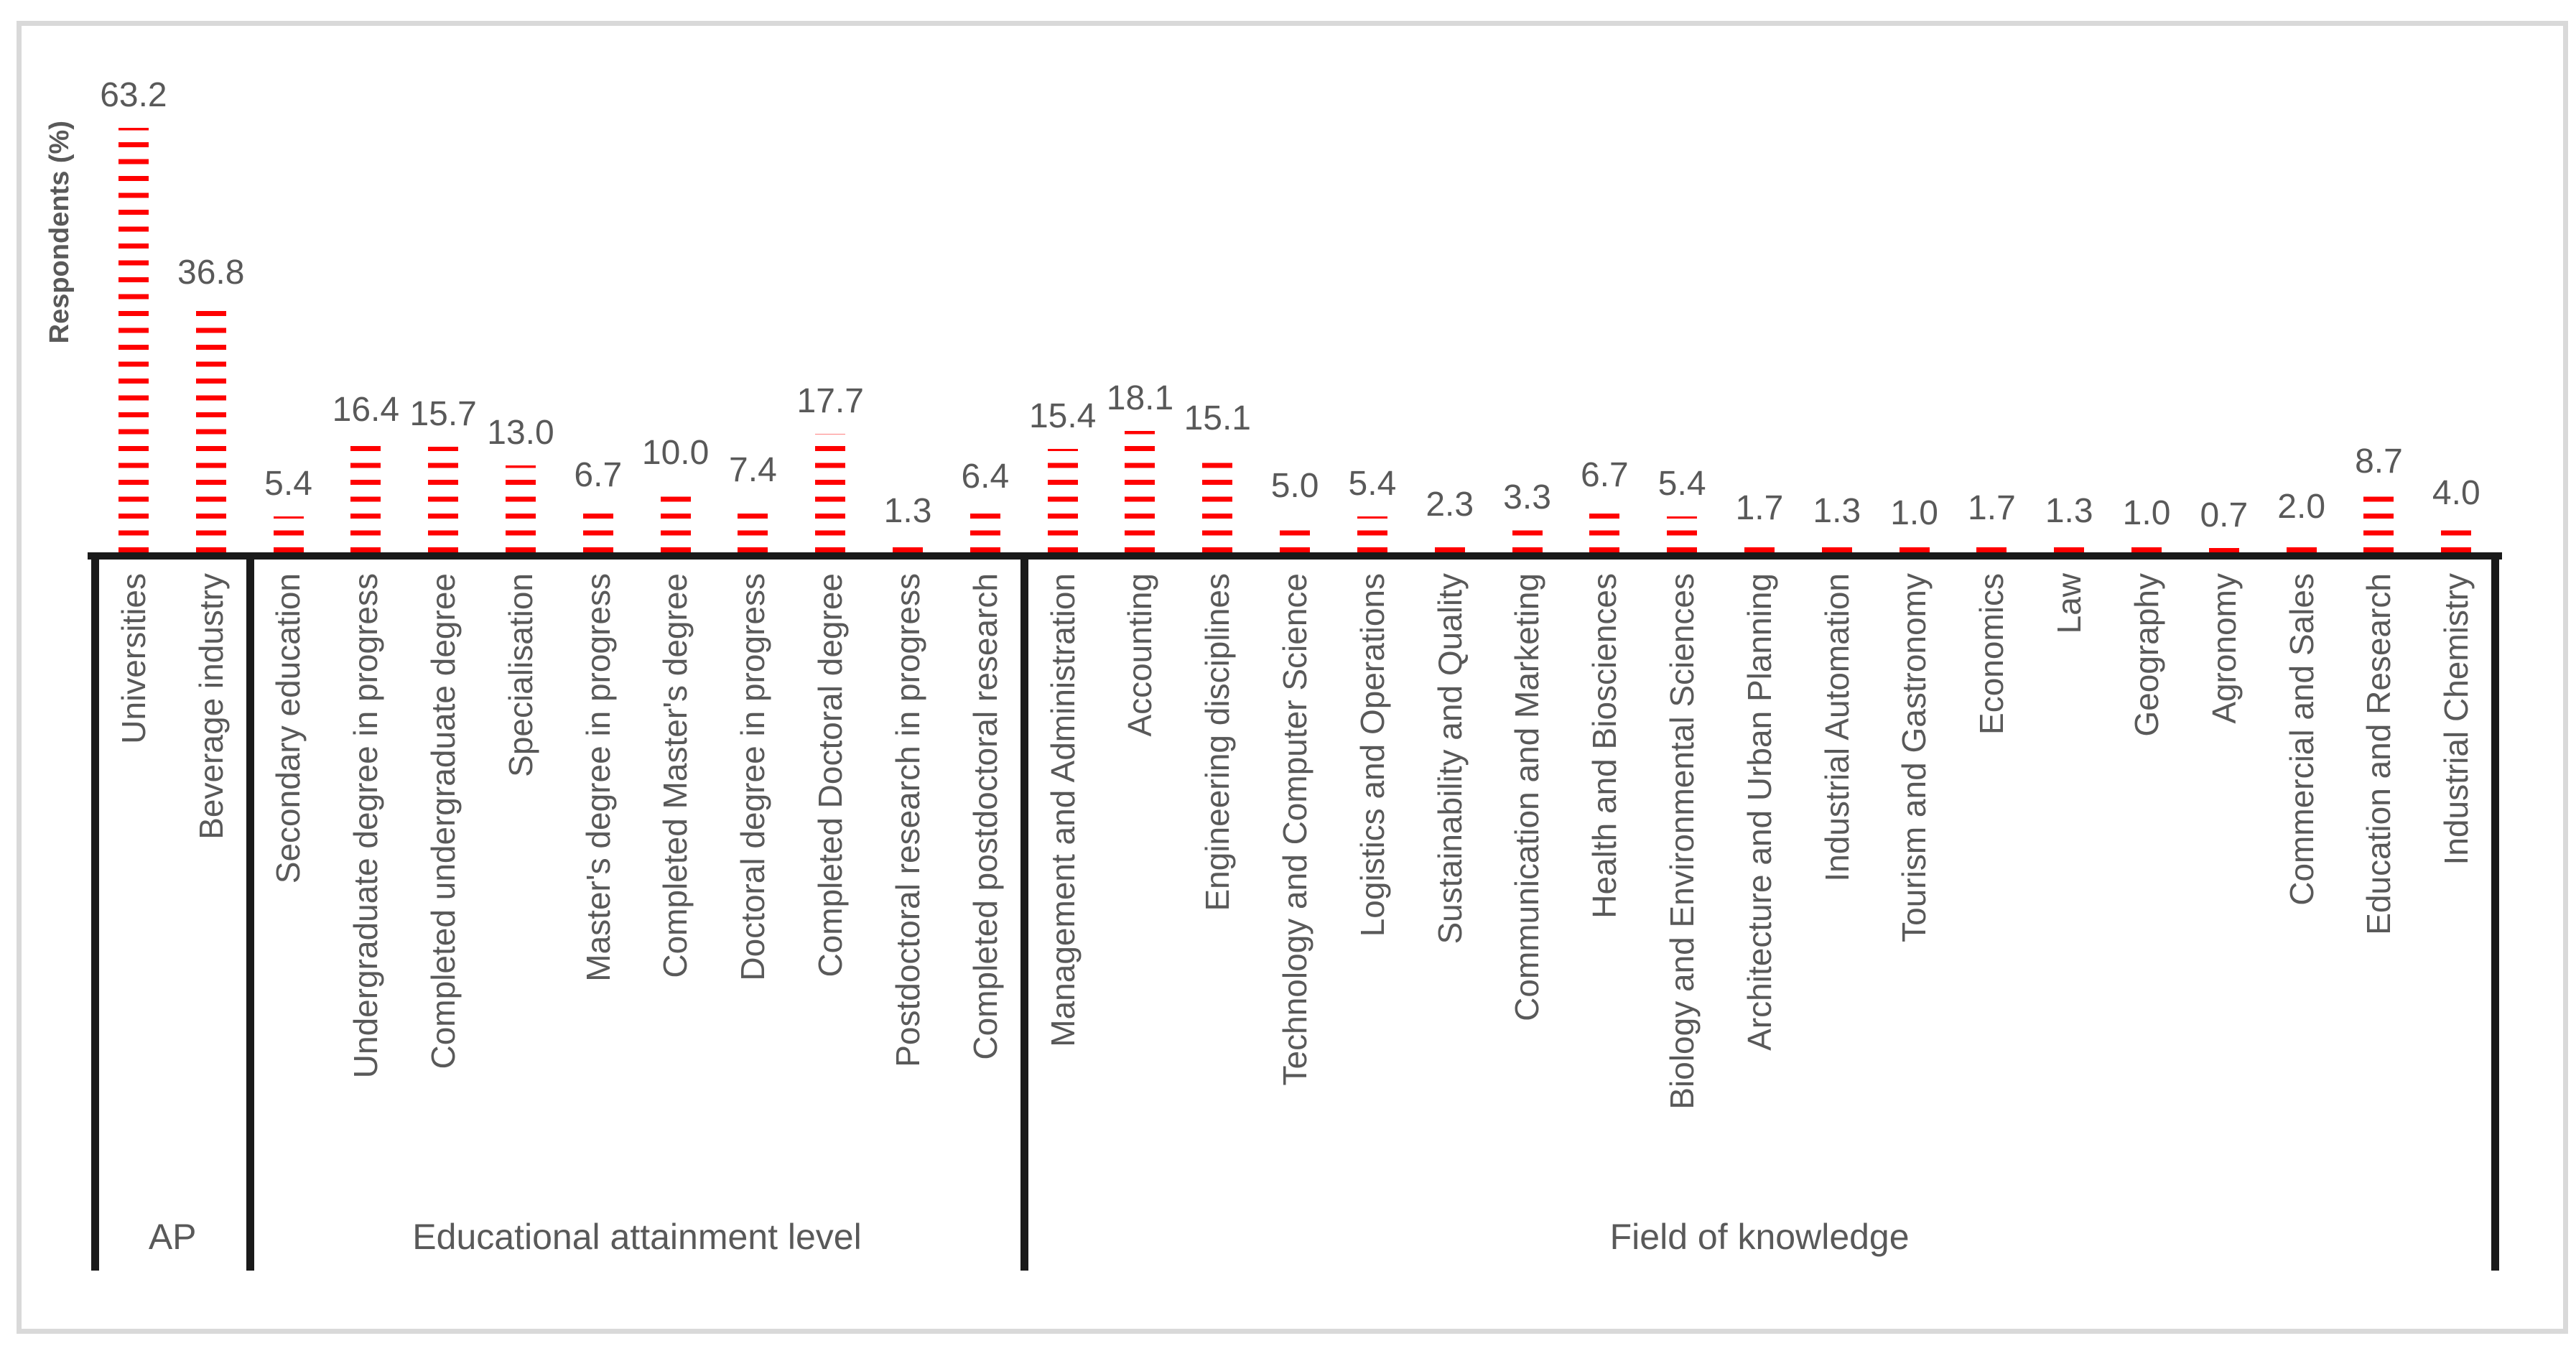 This screenshot has height=1346, width=2576. What do you see at coordinates (1914, 757) in the screenshot?
I see `category-label: Tourism and Gastronomy` at bounding box center [1914, 757].